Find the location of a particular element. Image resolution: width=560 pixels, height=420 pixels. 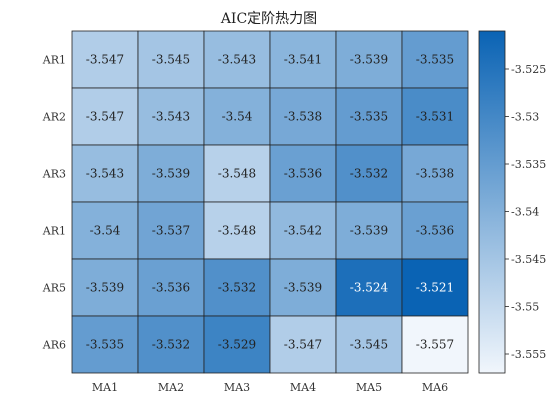

column-label: MA2 is located at coordinates (171, 387).